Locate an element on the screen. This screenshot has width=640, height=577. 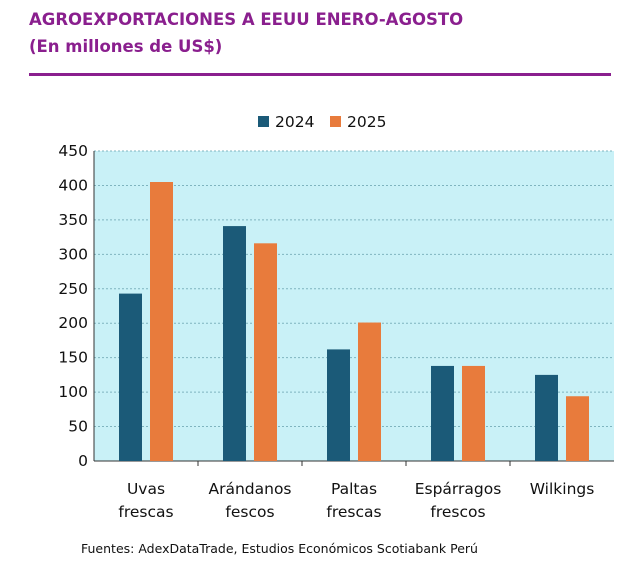
chart-subtitle: (En millones de US$) is located at coordinates (126, 46).